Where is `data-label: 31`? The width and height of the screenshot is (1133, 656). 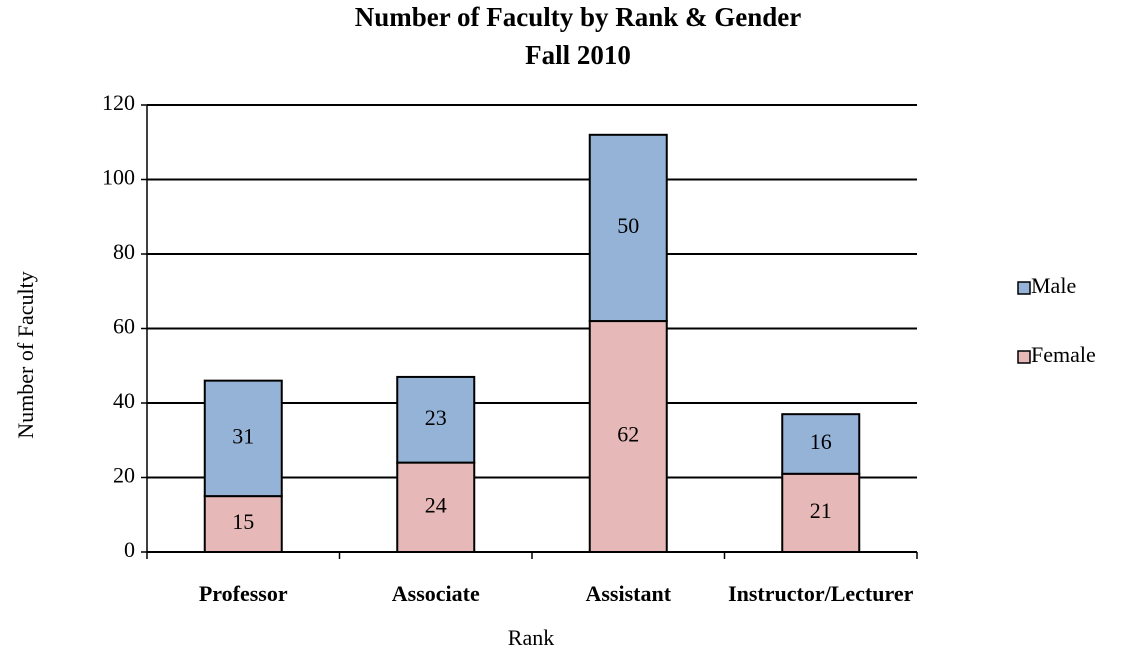
data-label: 31 is located at coordinates (243, 435).